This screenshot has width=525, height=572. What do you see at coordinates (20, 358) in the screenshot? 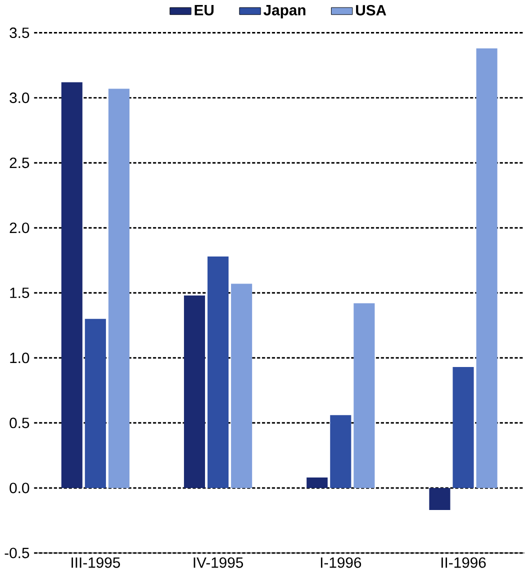
I see `y-tick-label: 1.0` at bounding box center [20, 358].